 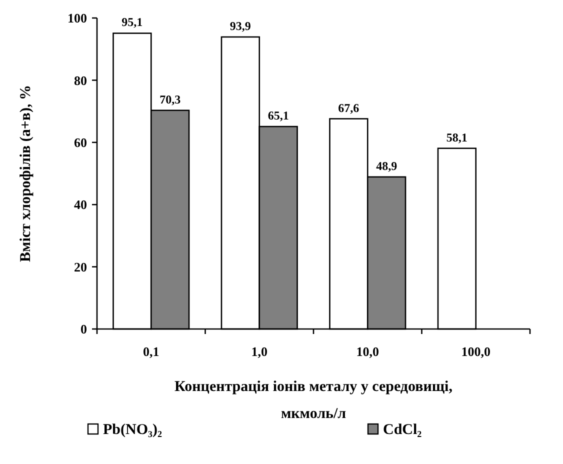 I want to click on data-label: 65,1, so click(x=278, y=115).